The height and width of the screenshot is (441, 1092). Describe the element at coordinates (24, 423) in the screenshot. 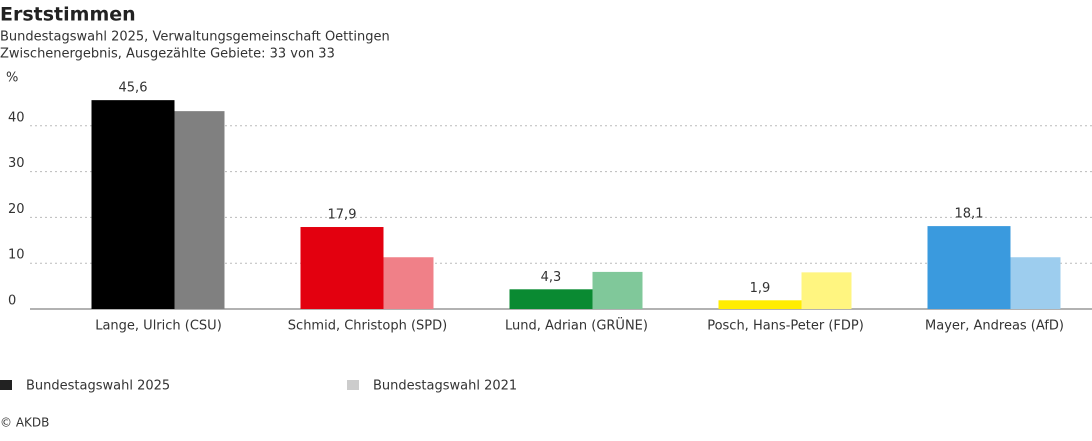

I see `source: © AKDB` at that location.